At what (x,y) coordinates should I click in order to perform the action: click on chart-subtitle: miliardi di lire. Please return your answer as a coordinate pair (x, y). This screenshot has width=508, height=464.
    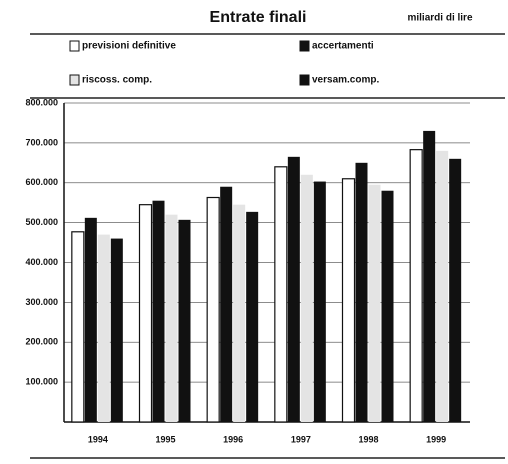
    Looking at the image, I should click on (439, 18).